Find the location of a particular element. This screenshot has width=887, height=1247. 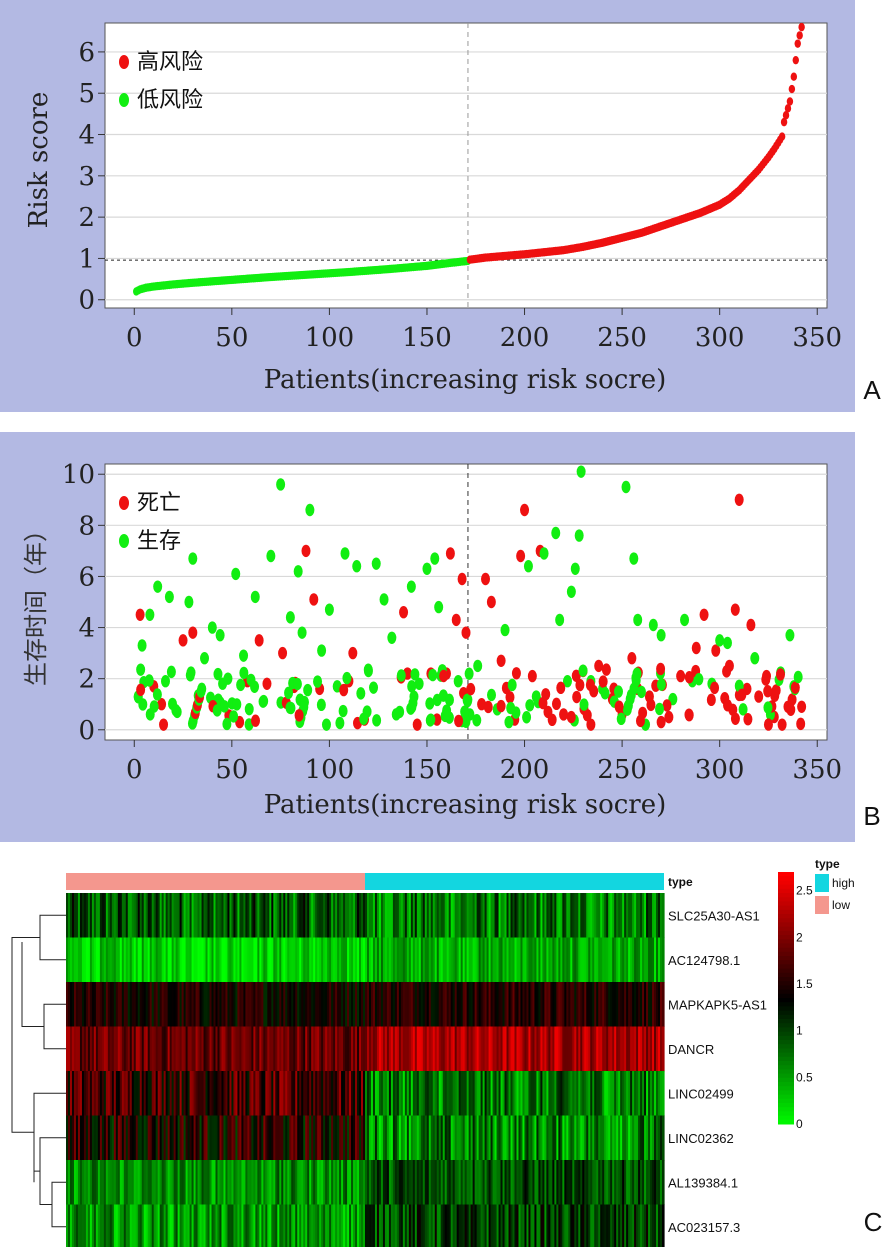

dendrogram-branch is located at coordinates (58, 1204).